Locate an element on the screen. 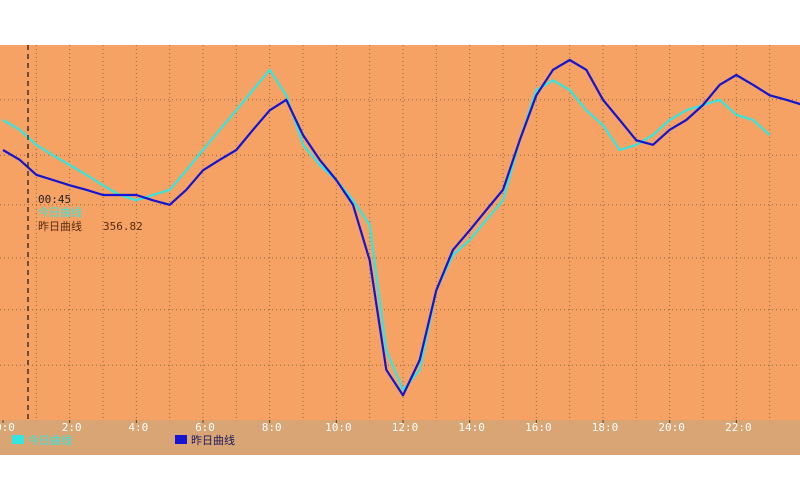  x-tick-label: 2:0 is located at coordinates (72, 427).